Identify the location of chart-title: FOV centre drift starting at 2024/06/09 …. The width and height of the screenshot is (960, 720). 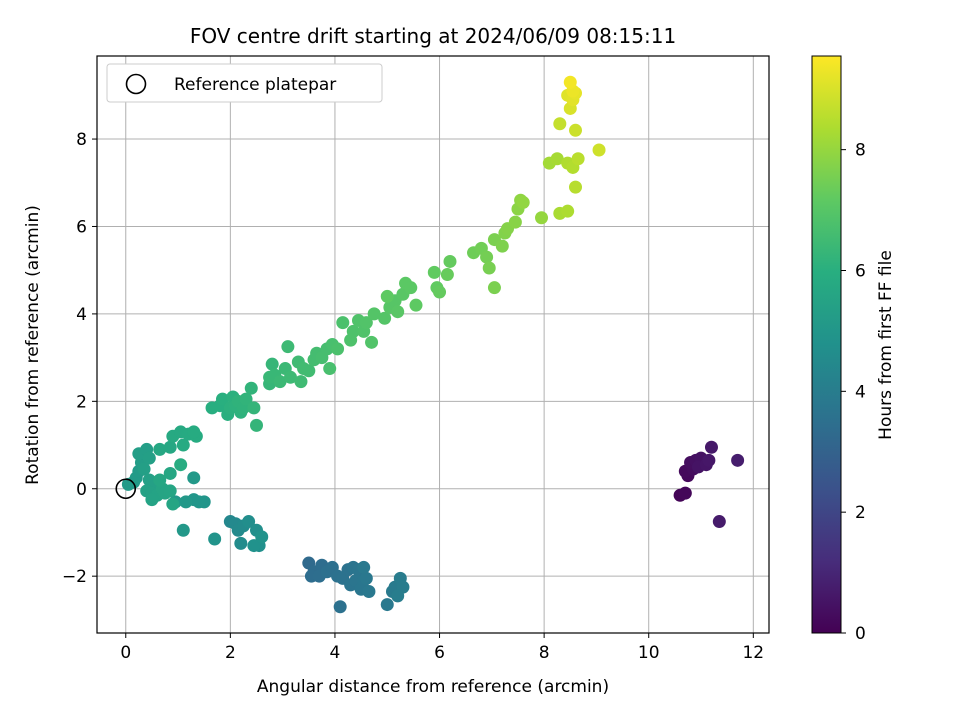
(433, 36).